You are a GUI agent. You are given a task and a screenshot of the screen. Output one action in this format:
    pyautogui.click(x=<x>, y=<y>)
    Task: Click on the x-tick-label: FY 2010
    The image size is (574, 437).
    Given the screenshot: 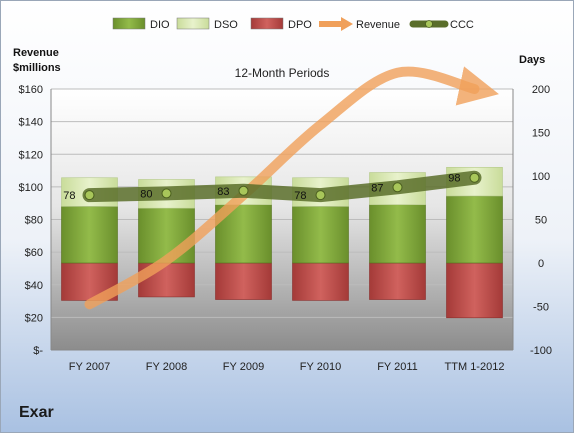 What is the action you would take?
    pyautogui.click(x=320, y=367)
    